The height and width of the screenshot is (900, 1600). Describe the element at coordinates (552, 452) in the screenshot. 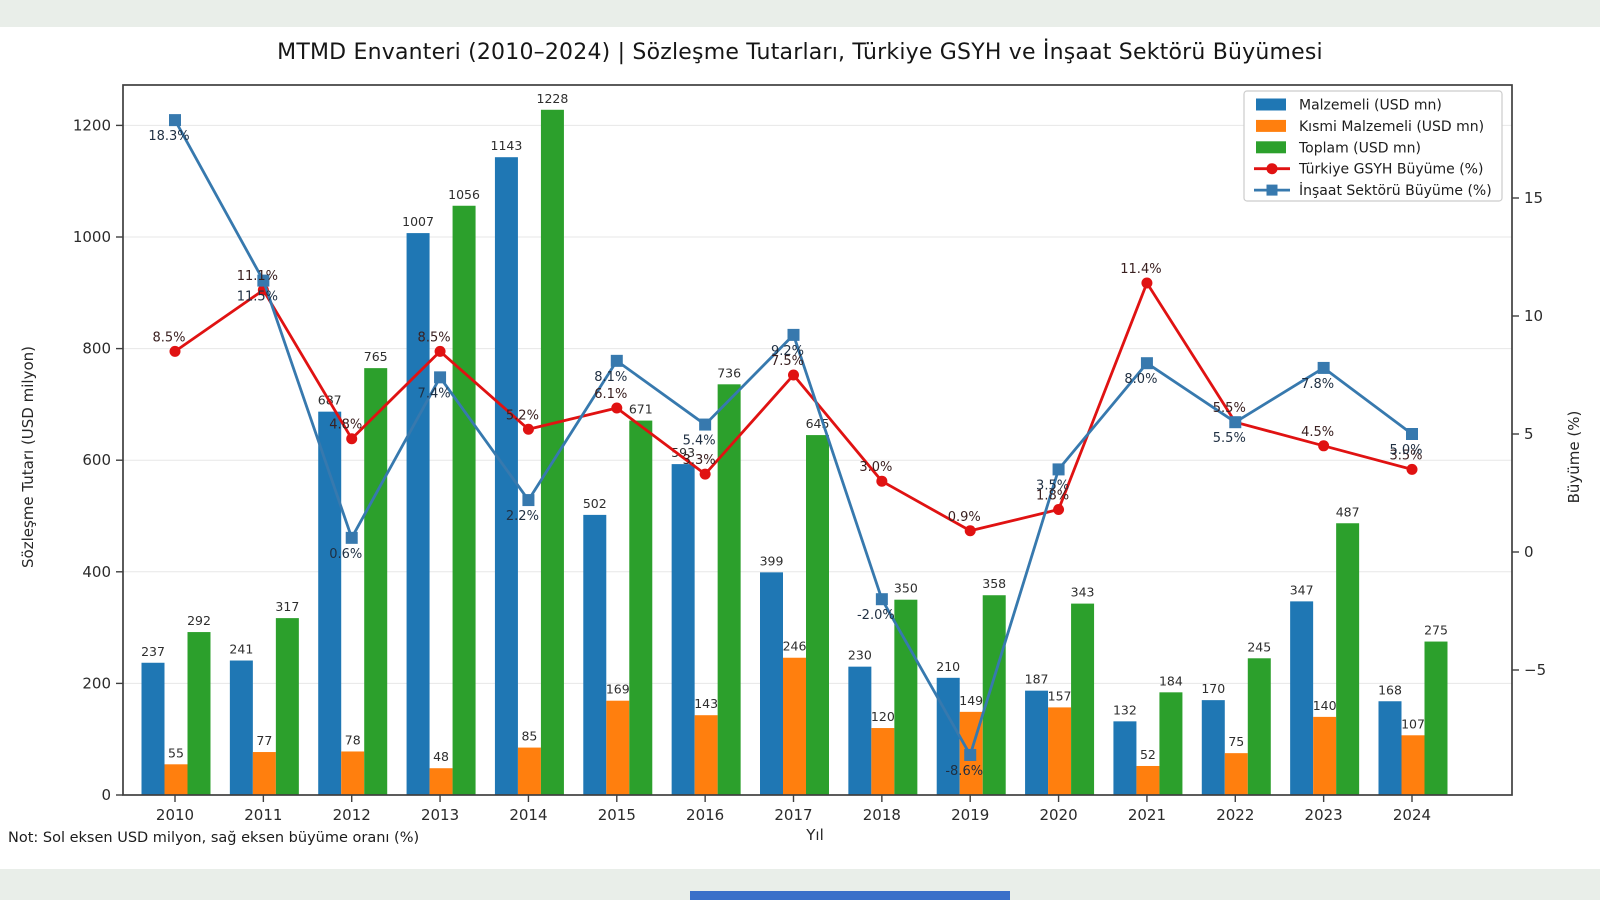

I see `bar-toplam-2014` at that location.